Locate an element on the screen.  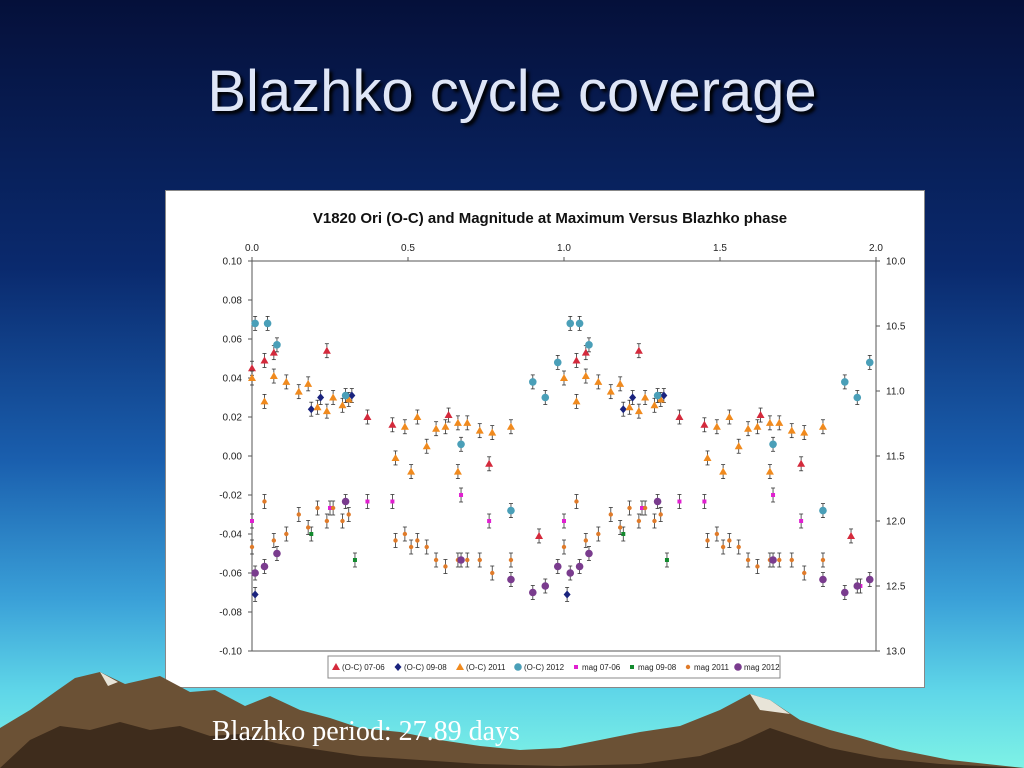
legend-label: mag 07-06 is located at coordinates (601, 667).